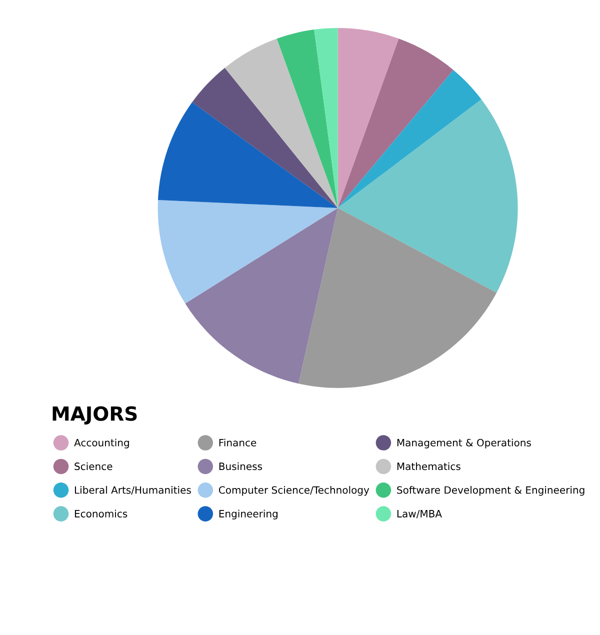  What do you see at coordinates (93, 466) in the screenshot?
I see `legend-label: Science` at bounding box center [93, 466].